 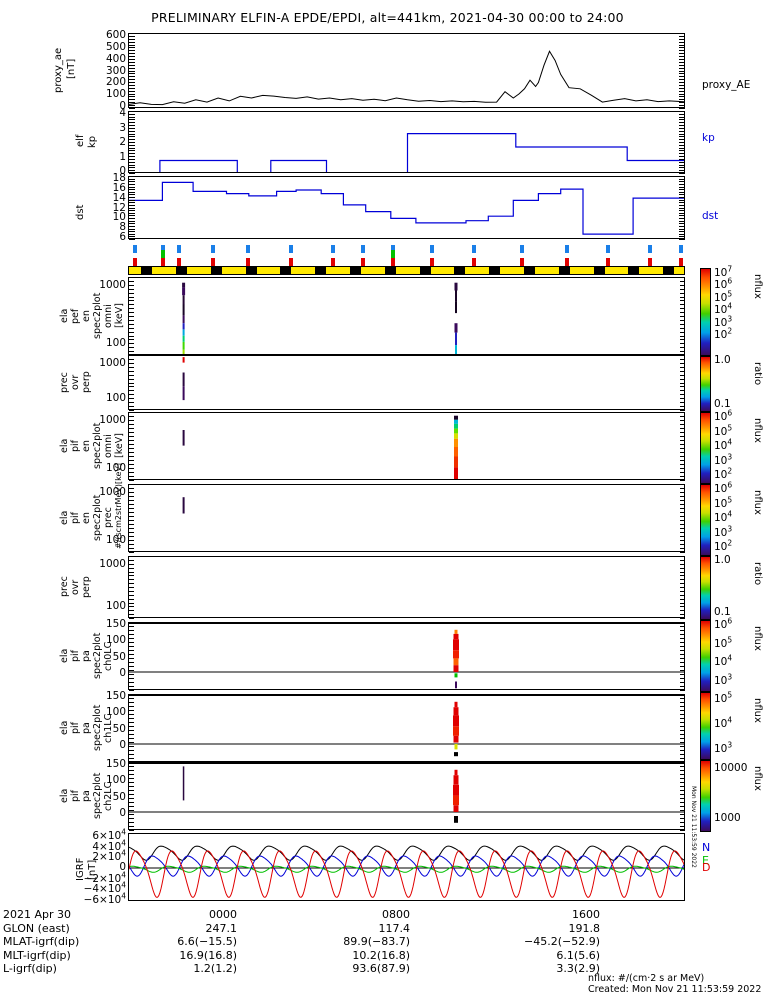 What do you see at coordinates (115, 70) in the screenshot?
I see `y-tick-label: 300` at bounding box center [115, 70].